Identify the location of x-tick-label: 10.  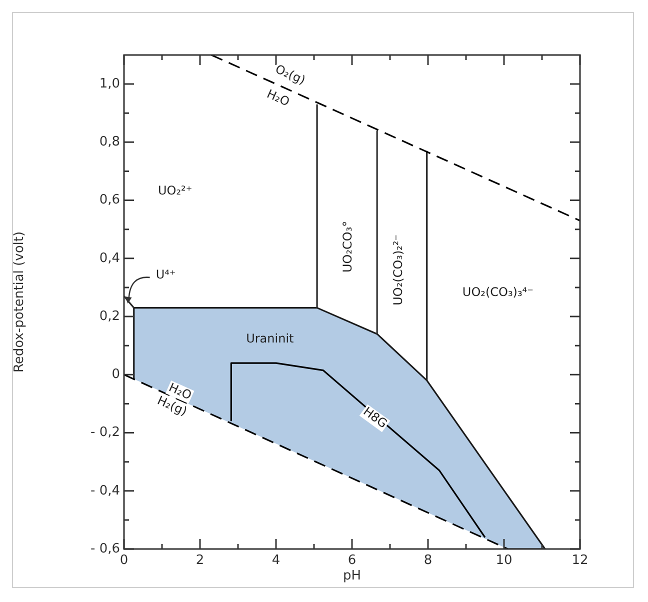
(504, 560).